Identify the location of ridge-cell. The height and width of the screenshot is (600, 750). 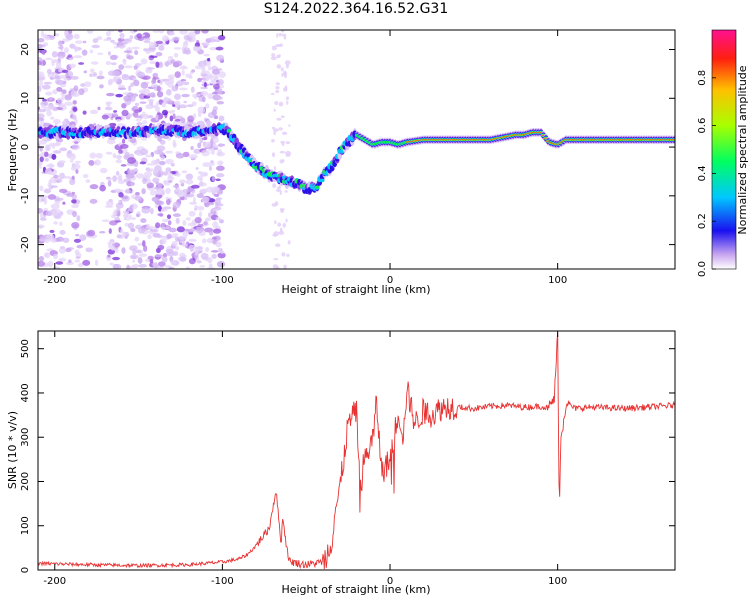
(322, 180).